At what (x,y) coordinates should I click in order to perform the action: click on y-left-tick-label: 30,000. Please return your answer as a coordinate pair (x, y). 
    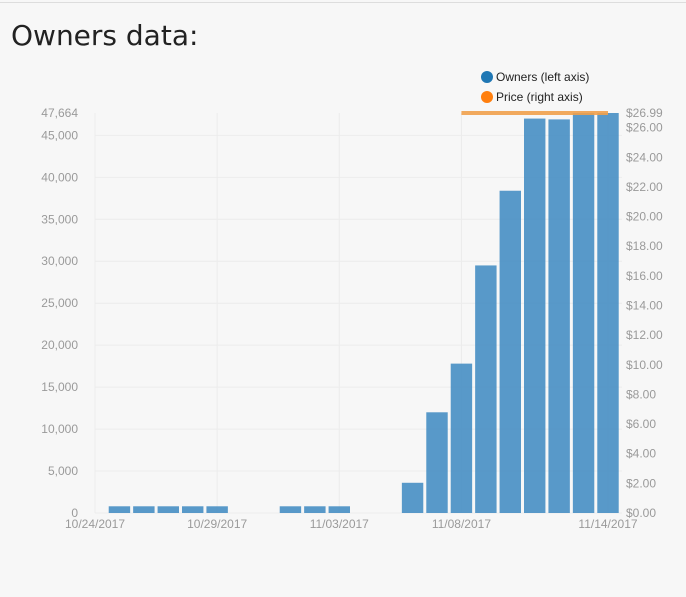
    Looking at the image, I should click on (59, 261).